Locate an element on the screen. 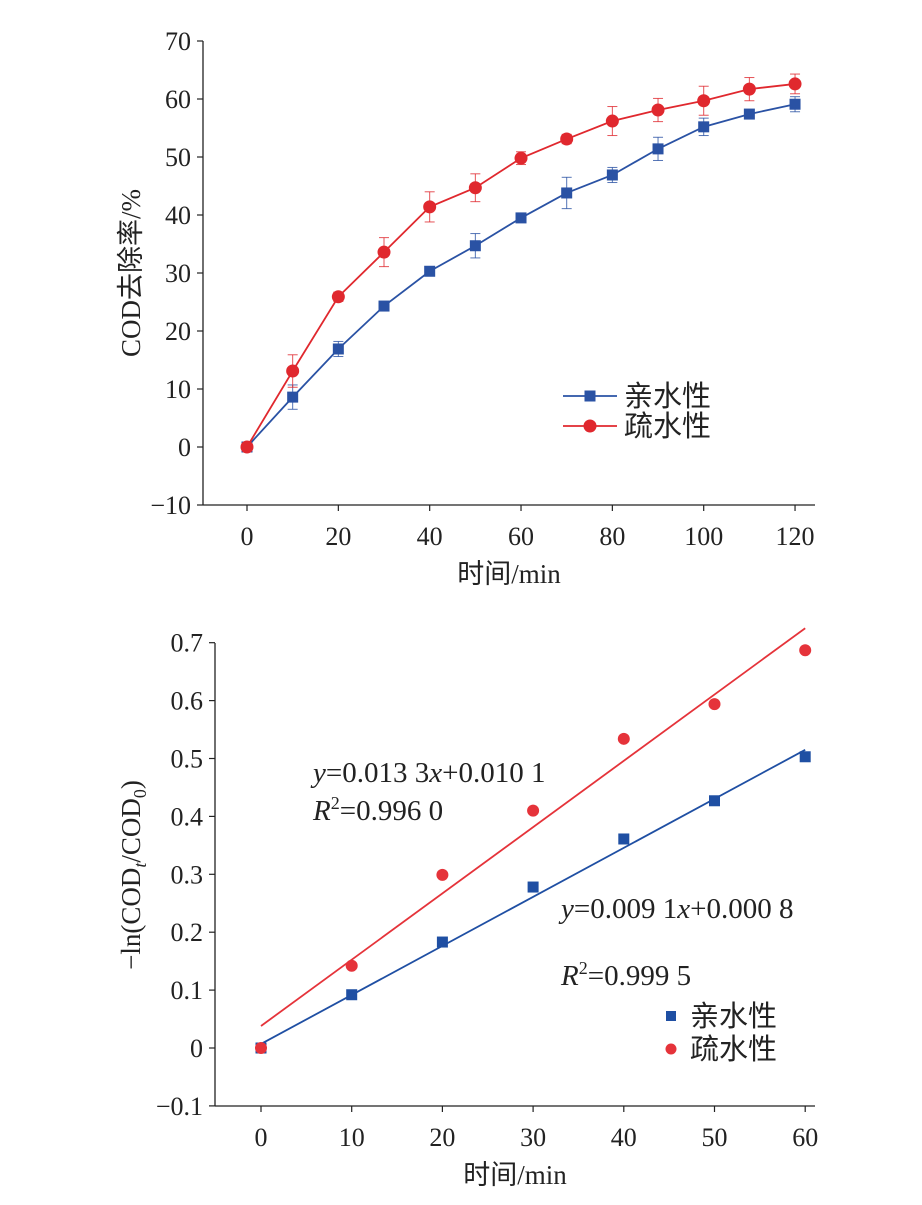 This screenshot has width=922, height=1205. y-tick-label: 0.6 is located at coordinates (187, 701).